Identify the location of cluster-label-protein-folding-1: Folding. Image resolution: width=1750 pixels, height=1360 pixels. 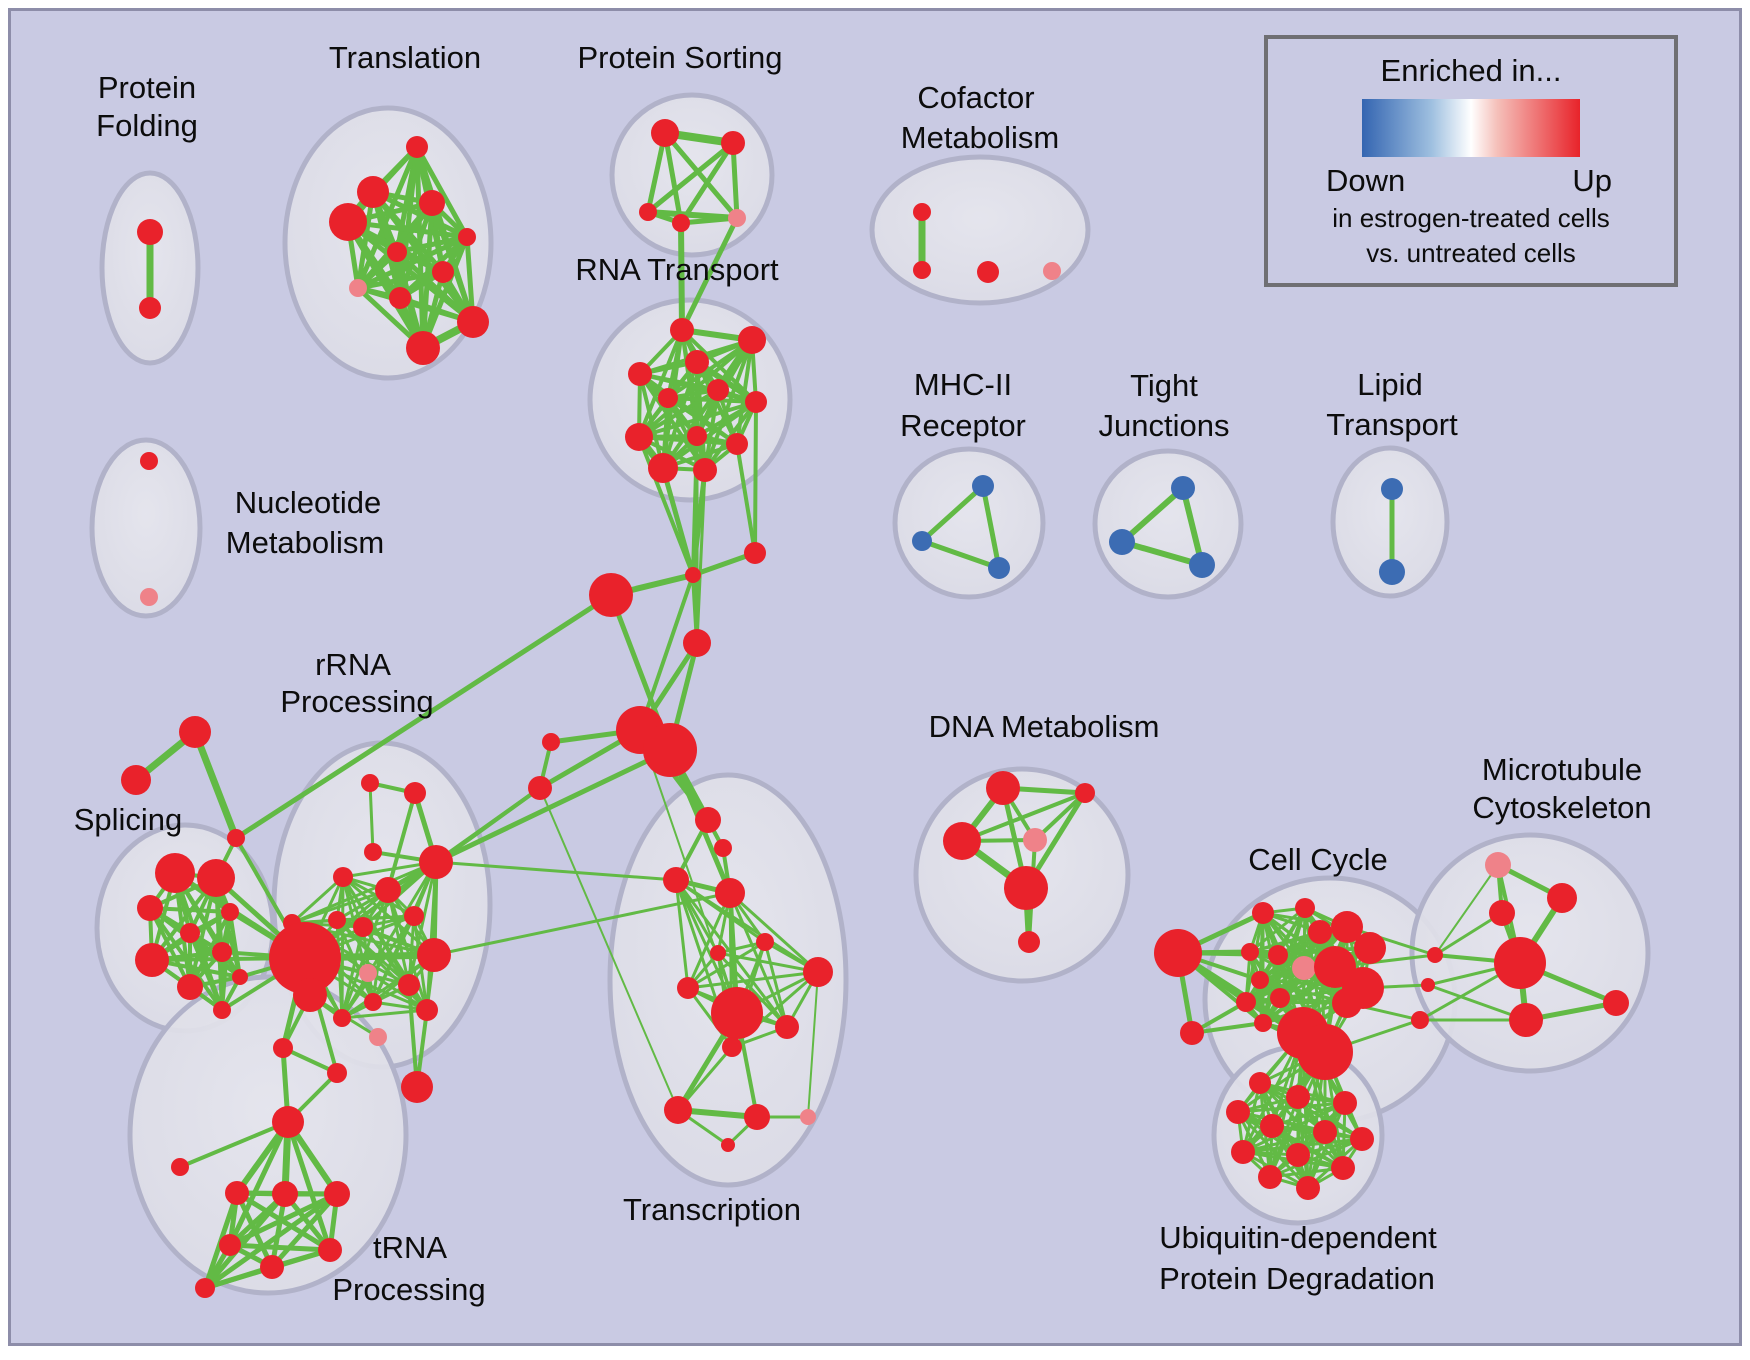
(147, 125).